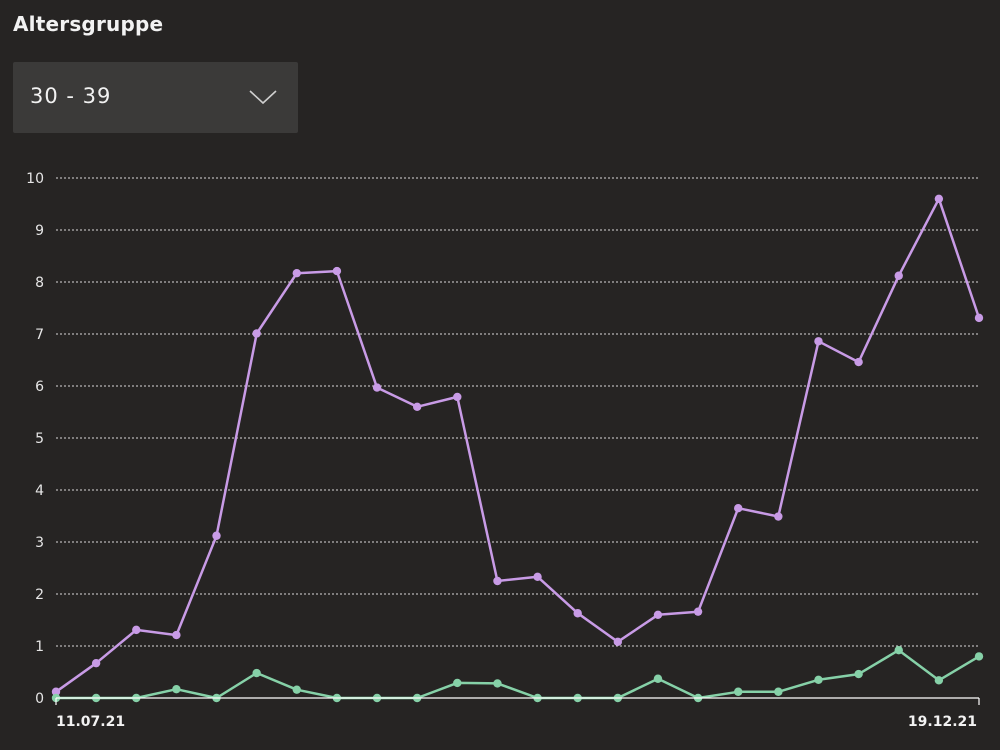  Describe the element at coordinates (942, 722) in the screenshot. I see `x-tick-label: 19.12.21` at that location.